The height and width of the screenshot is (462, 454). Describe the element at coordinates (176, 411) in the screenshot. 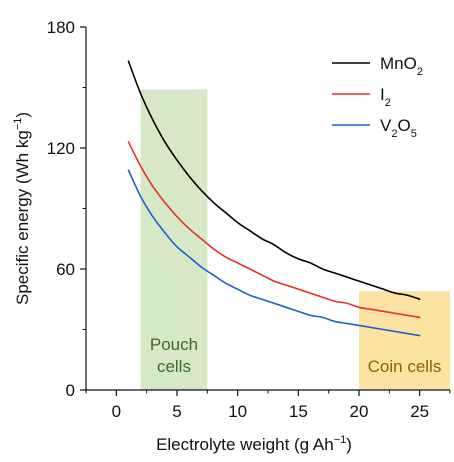

I see `x-tick-label-1: 5` at that location.